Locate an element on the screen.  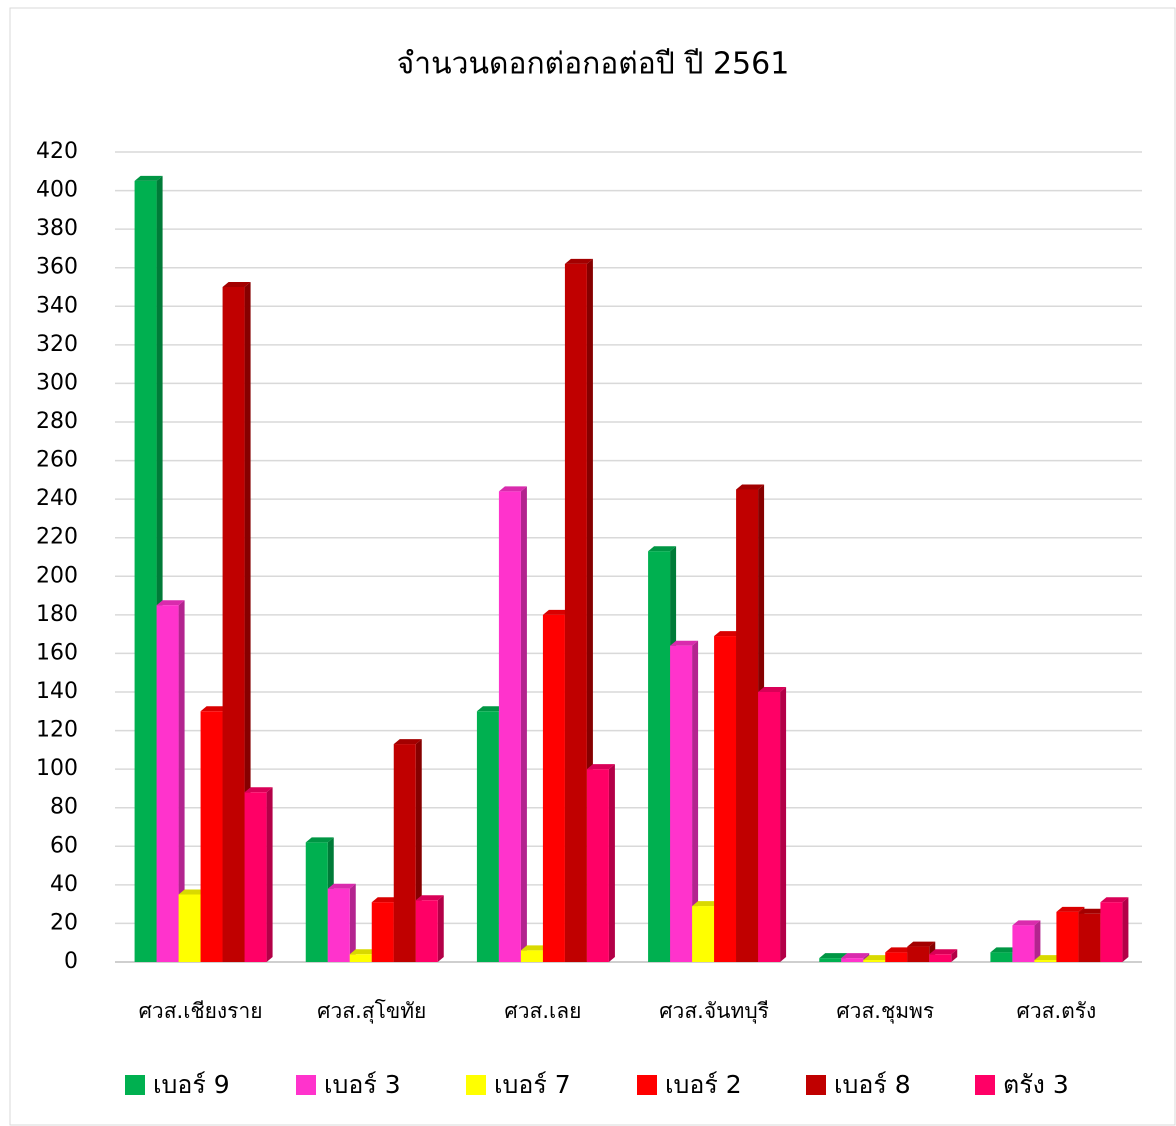
y-tick-label: 400 is located at coordinates (57, 190).